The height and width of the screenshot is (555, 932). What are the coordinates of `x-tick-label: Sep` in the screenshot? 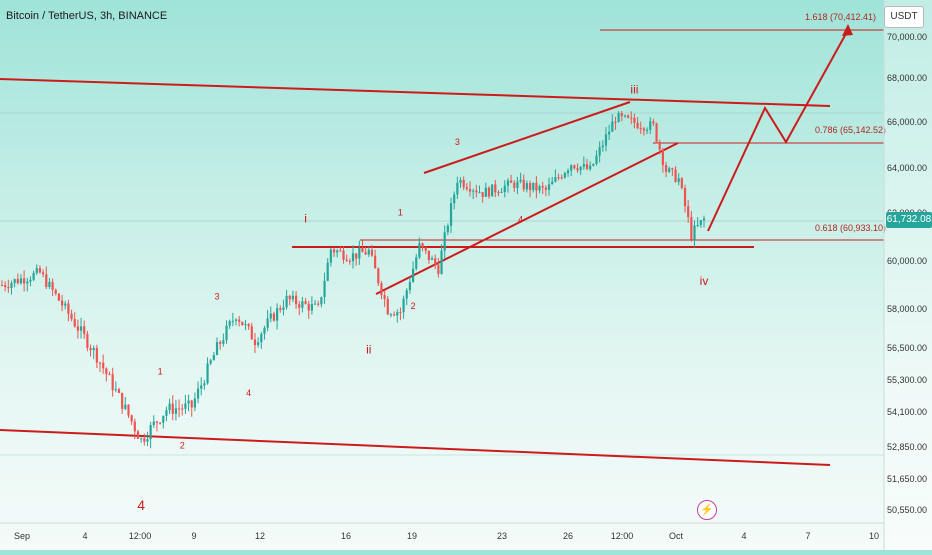 It's located at (22, 536).